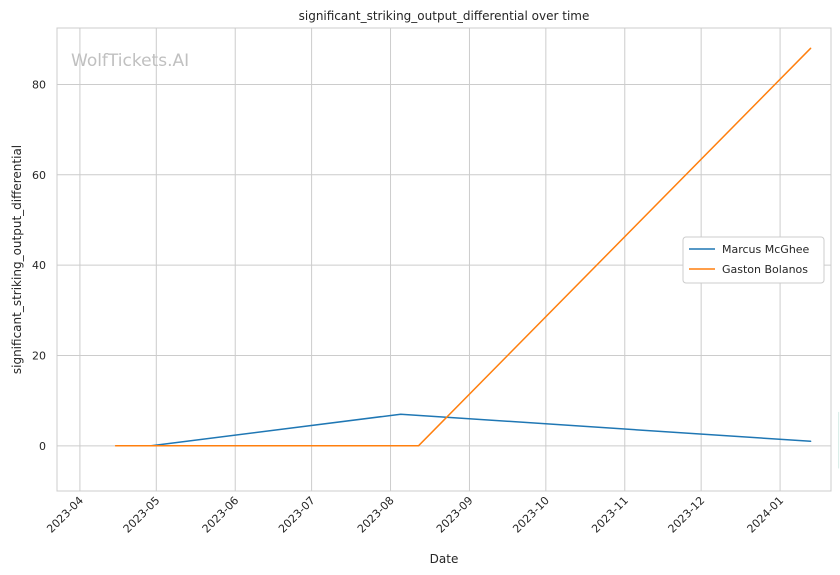 This screenshot has width=840, height=575. I want to click on x-tick-label: 2023-11, so click(610, 515).